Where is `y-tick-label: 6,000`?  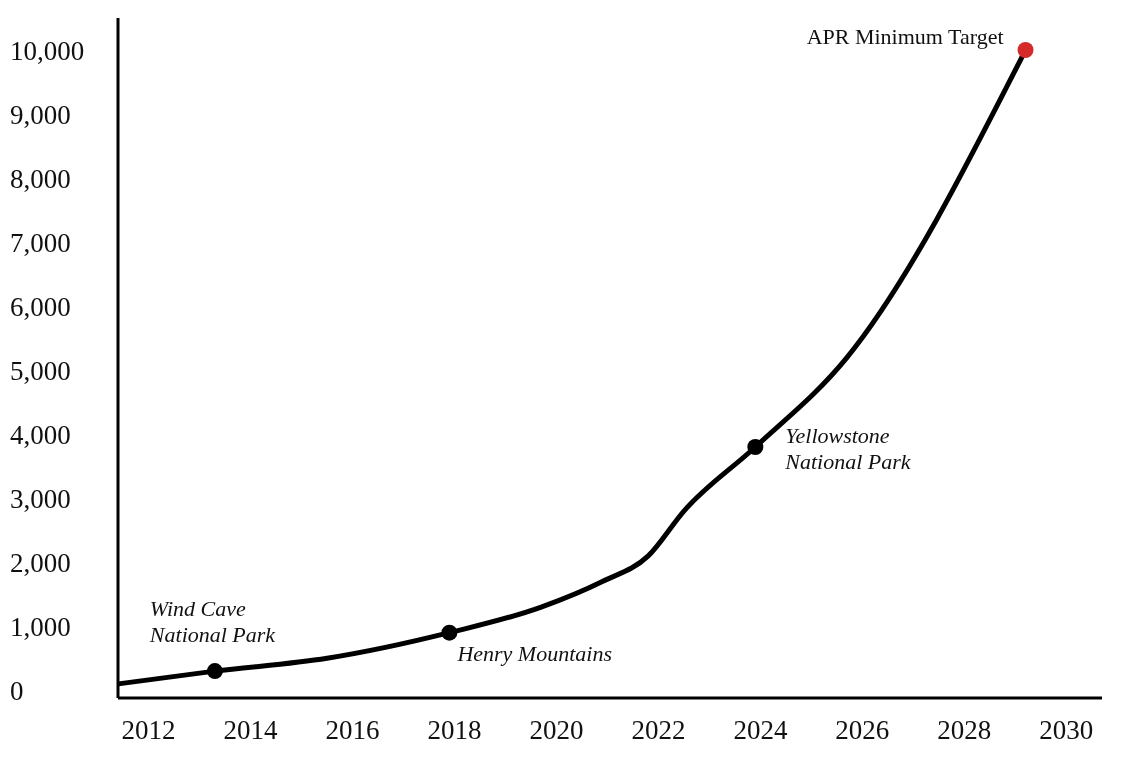
y-tick-label: 6,000 is located at coordinates (40, 306).